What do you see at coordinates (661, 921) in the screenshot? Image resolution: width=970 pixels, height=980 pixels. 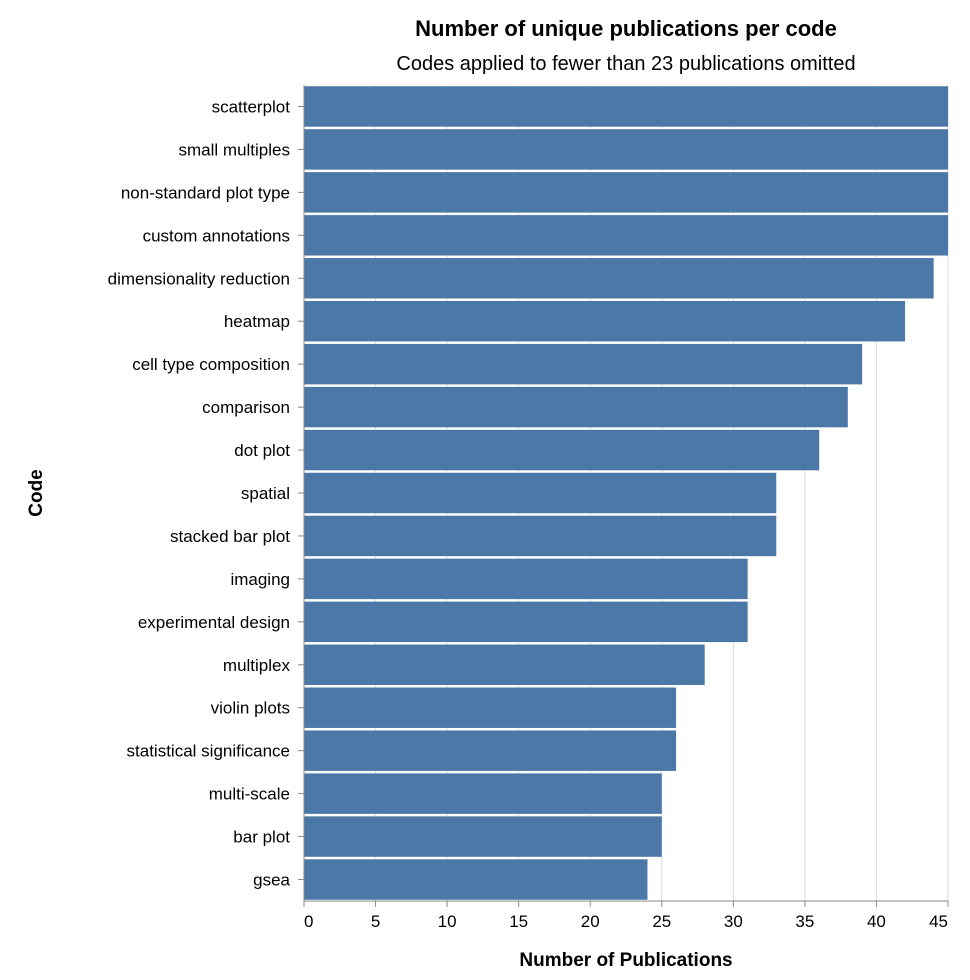 I see `x-tick-label: 25` at bounding box center [661, 921].